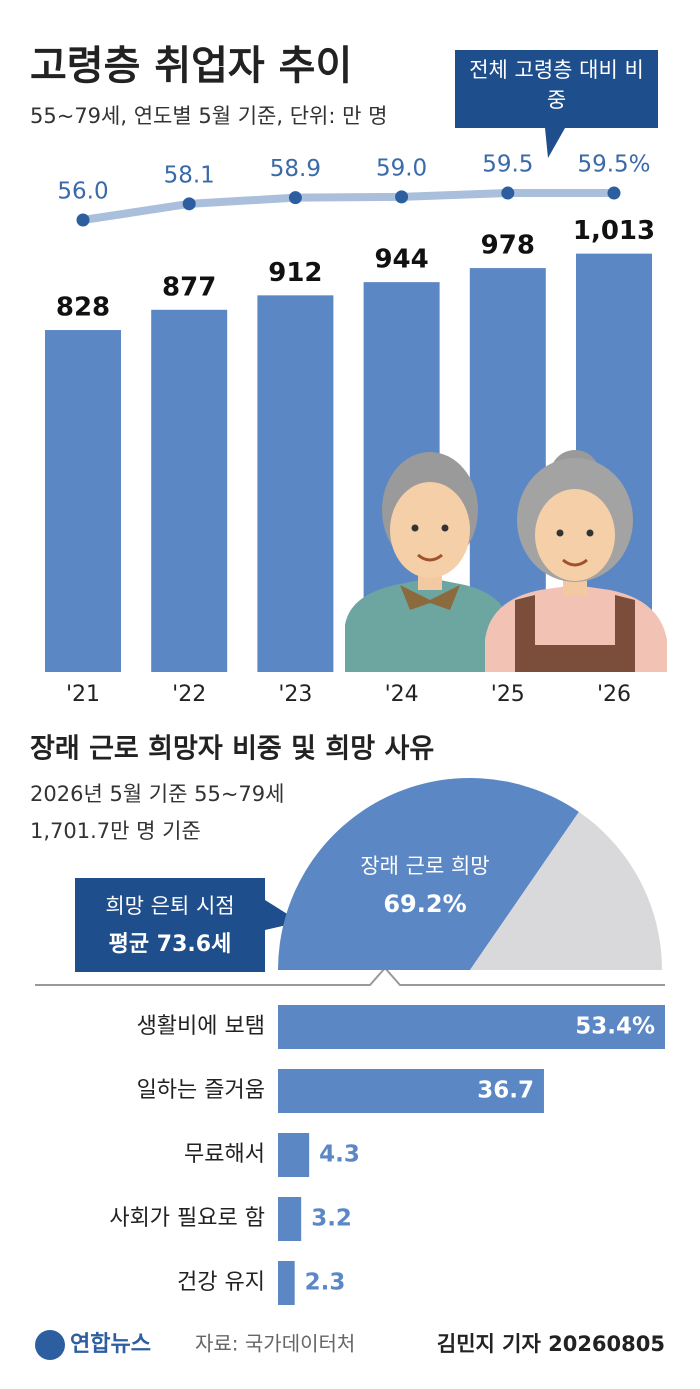  What do you see at coordinates (424, 866) in the screenshot?
I see `slice-label: 장래 근로 희망` at bounding box center [424, 866].